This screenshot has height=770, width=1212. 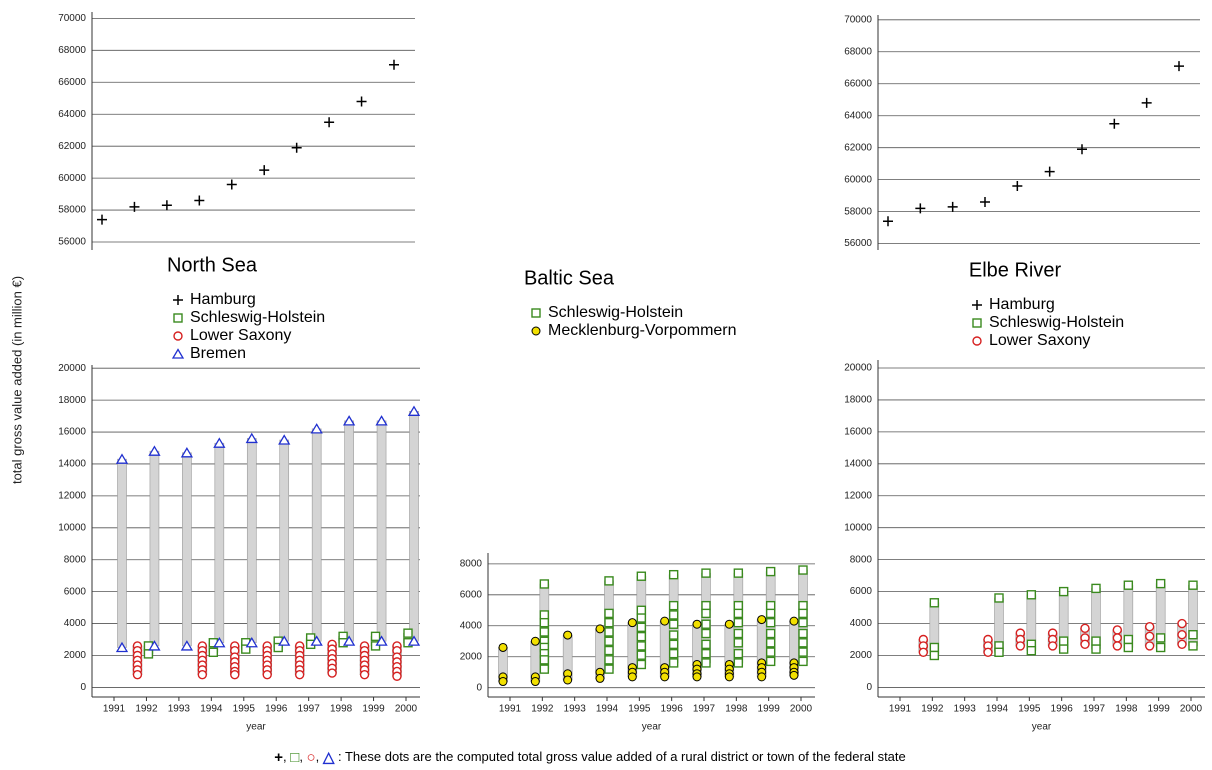 I want to click on footnote-symbol: □, so click(x=294, y=757).